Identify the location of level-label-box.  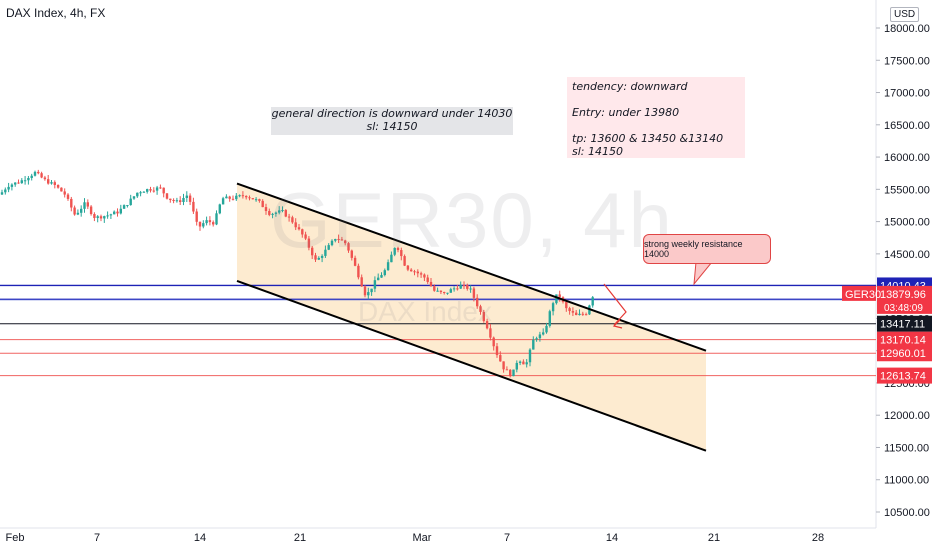
(904, 339).